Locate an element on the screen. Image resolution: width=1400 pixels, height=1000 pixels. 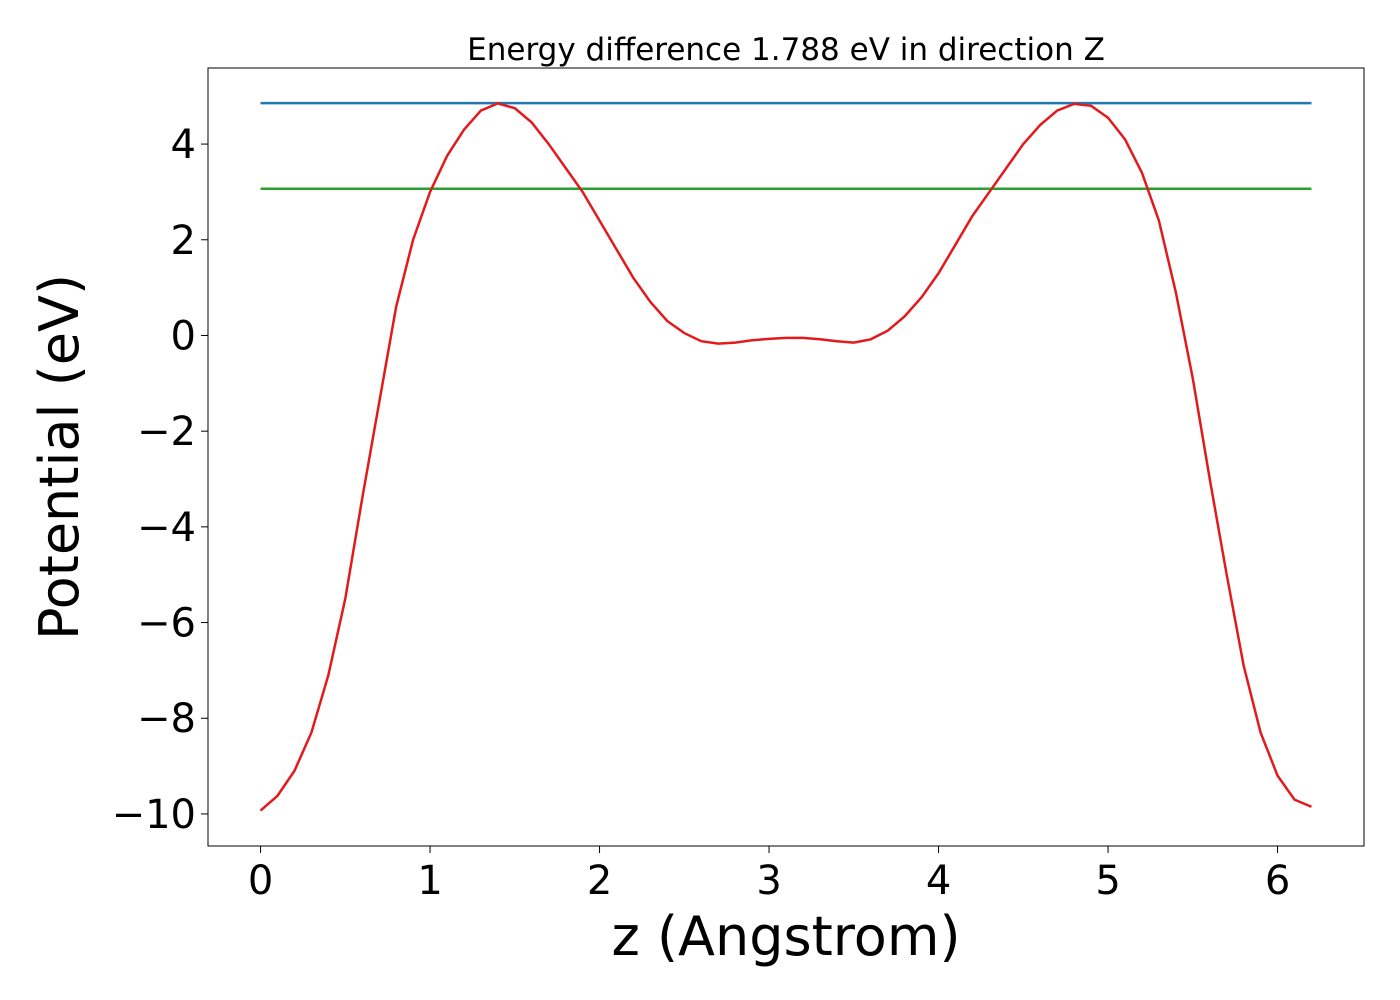
y-tick-label: −10 is located at coordinates (154, 815).